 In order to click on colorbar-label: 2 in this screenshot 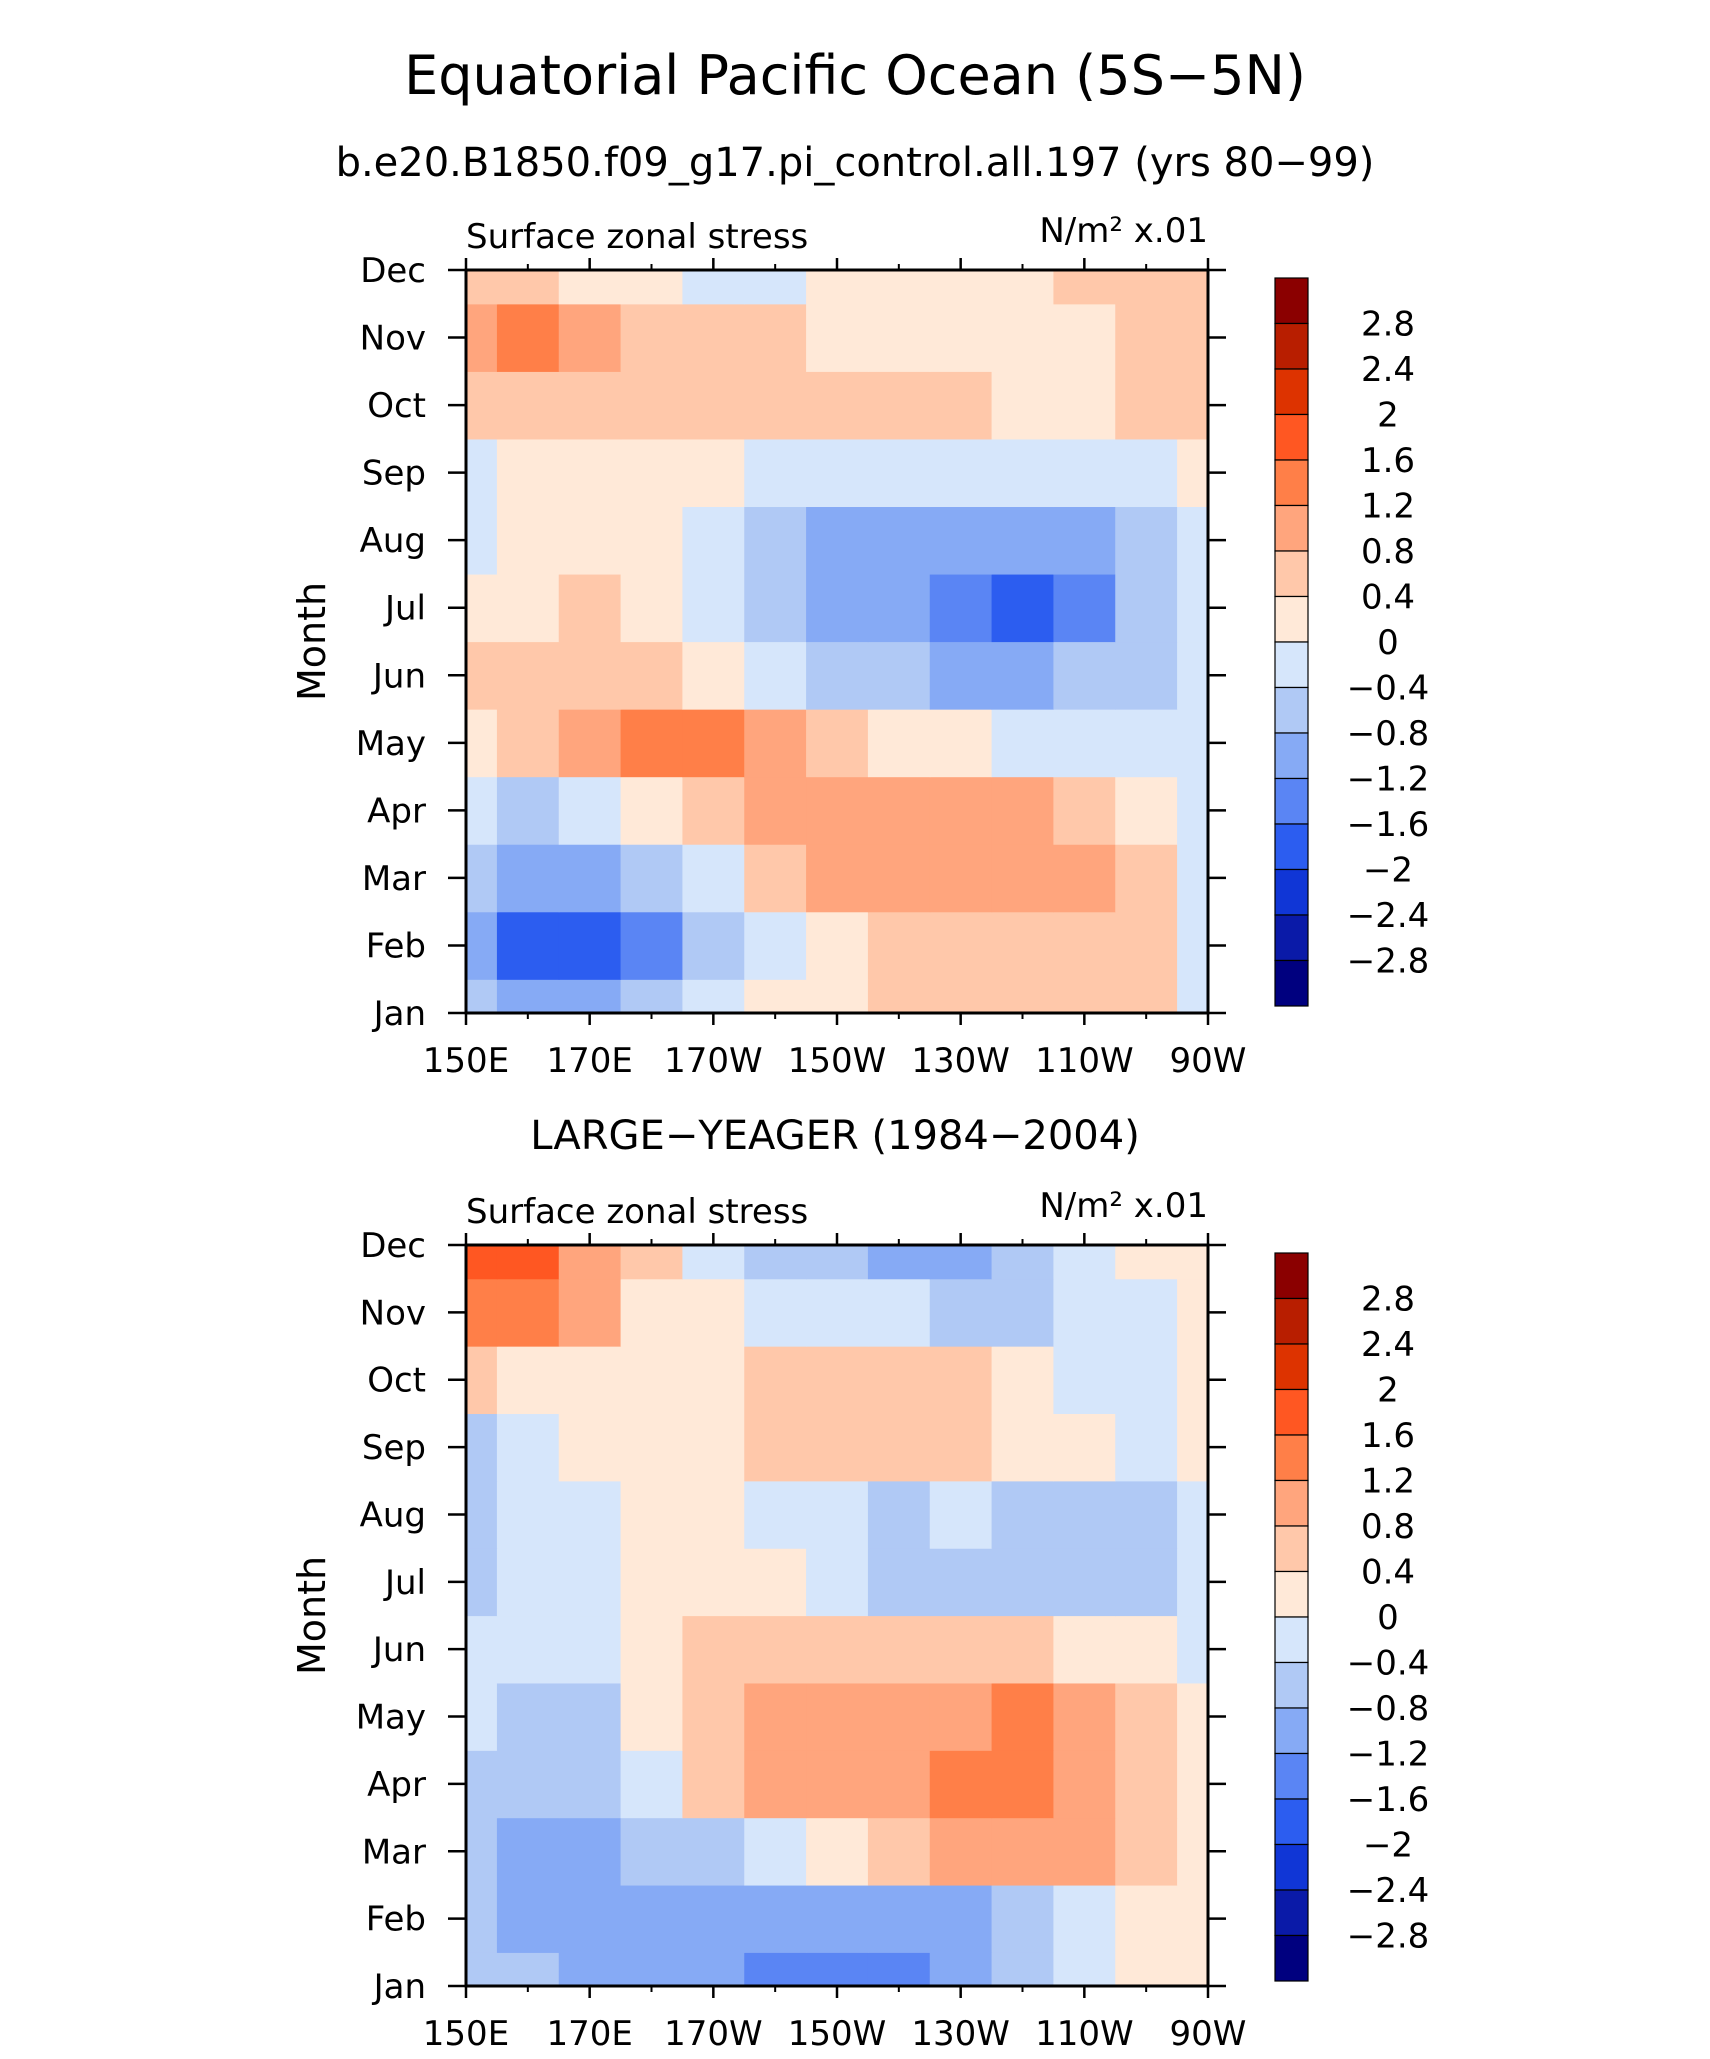, I will do `click(1388, 1391)`.